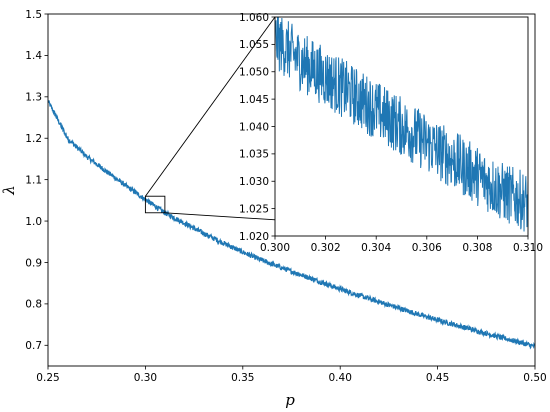 This screenshot has height=412, width=550. Describe the element at coordinates (33, 346) in the screenshot. I see `main-y-tick-label: 0.7` at that location.